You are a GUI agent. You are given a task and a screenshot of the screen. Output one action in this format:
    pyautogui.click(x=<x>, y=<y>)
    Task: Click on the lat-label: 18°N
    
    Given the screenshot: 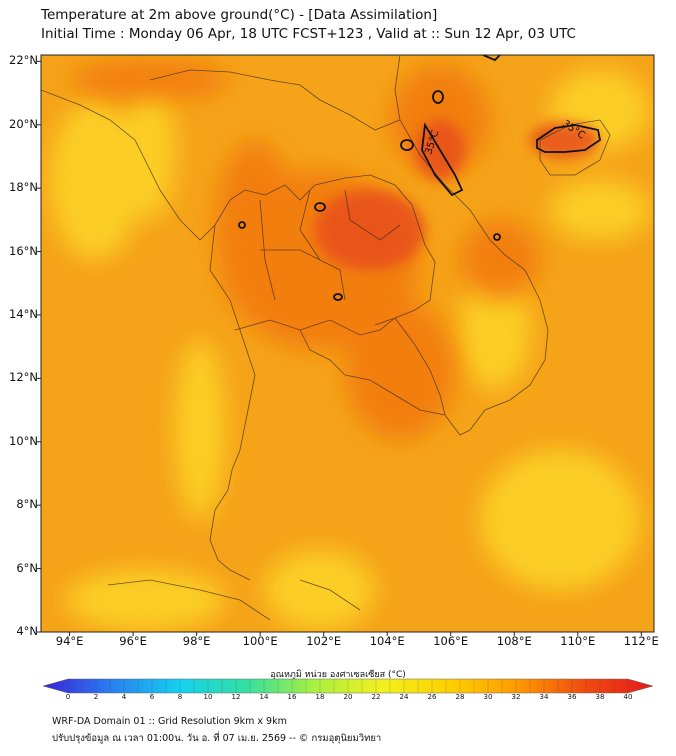 What is the action you would take?
    pyautogui.click(x=23, y=187)
    